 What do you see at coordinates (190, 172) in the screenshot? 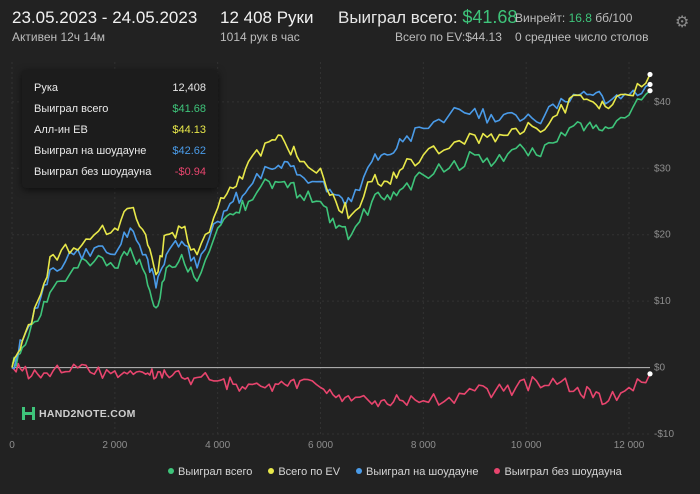
I see `tooltip-value: -$0.94` at bounding box center [190, 172].